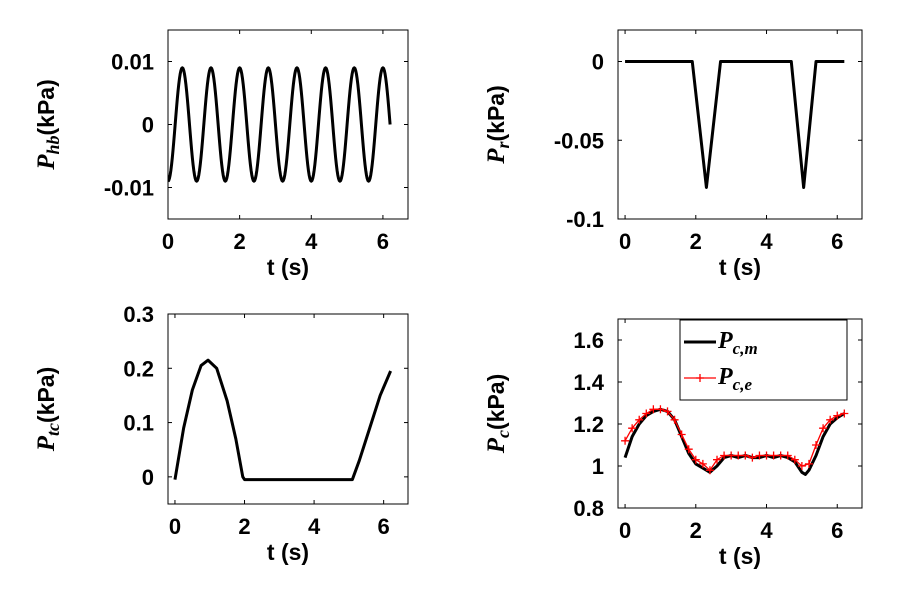  I want to click on legend-subscript: c,e, so click(743, 384).